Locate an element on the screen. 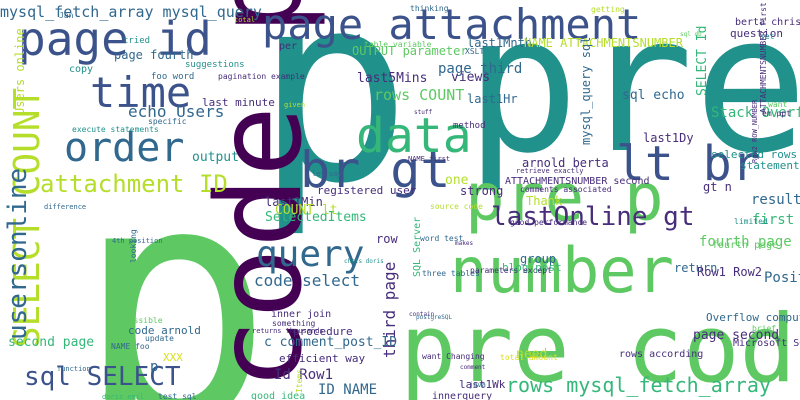 This screenshot has width=800, height=400. cloud-word: NAME ATTACHMENTSNUMBER is located at coordinates (603, 43).